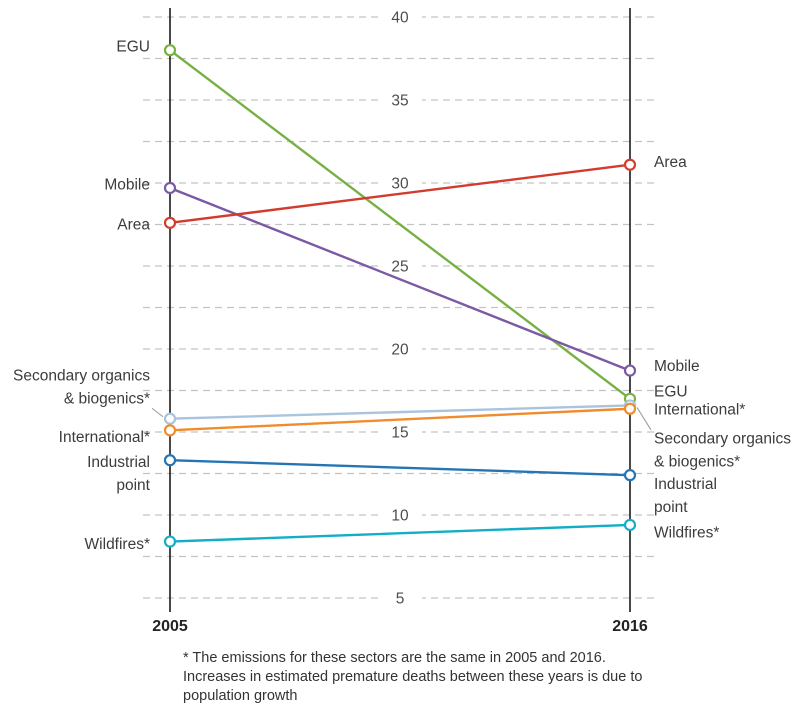  I want to click on series-label-wildfires-left: Wildfires*, so click(117, 544).